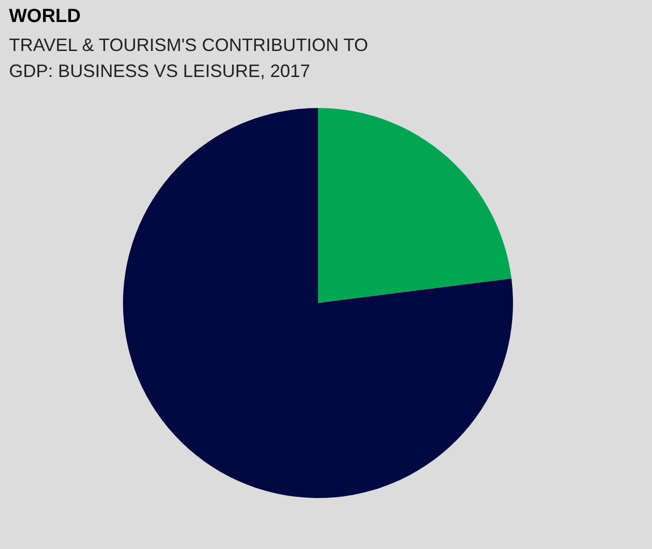  I want to click on pie-slice, so click(415, 205).